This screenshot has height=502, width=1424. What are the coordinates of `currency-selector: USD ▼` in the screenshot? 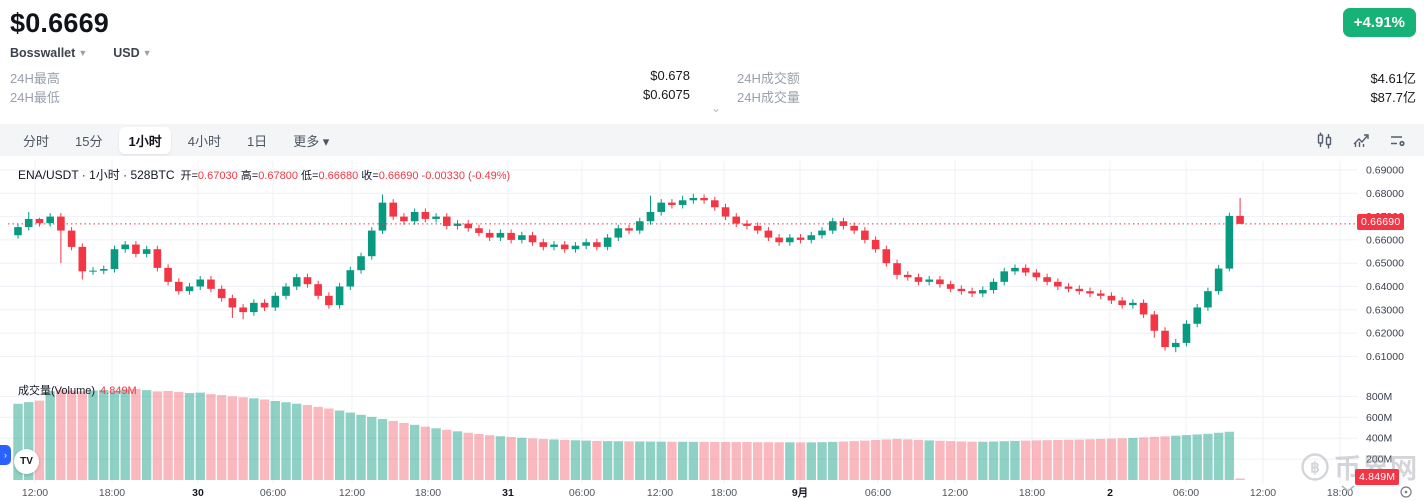 It's located at (132, 53).